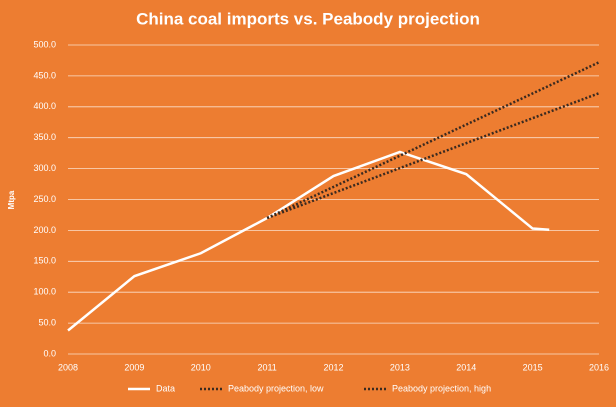  What do you see at coordinates (44, 75) in the screenshot?
I see `y-tick-label: 450.0` at bounding box center [44, 75].